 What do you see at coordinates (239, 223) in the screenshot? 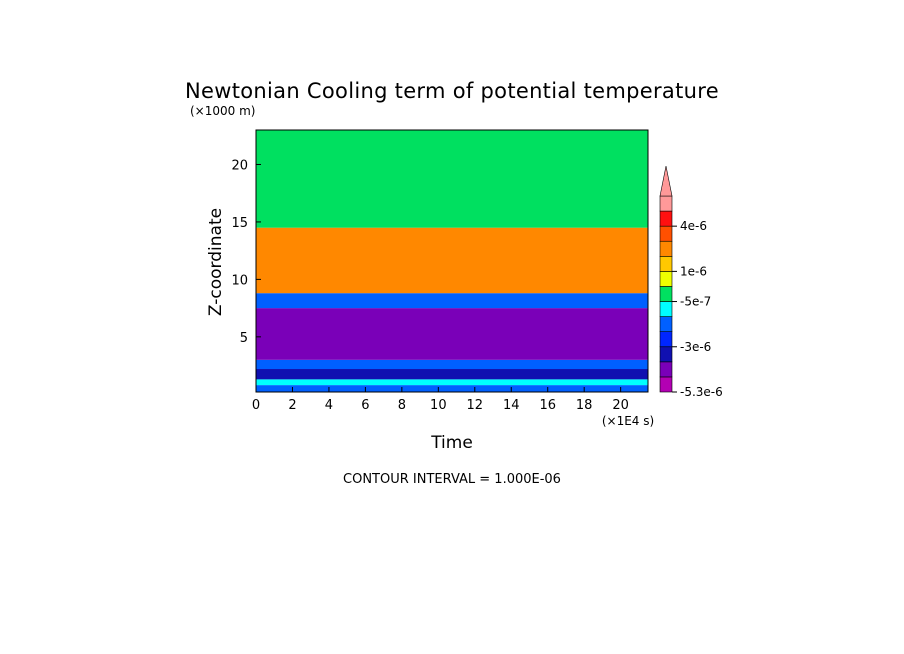
I see `y-tick-label: 15` at bounding box center [239, 223].